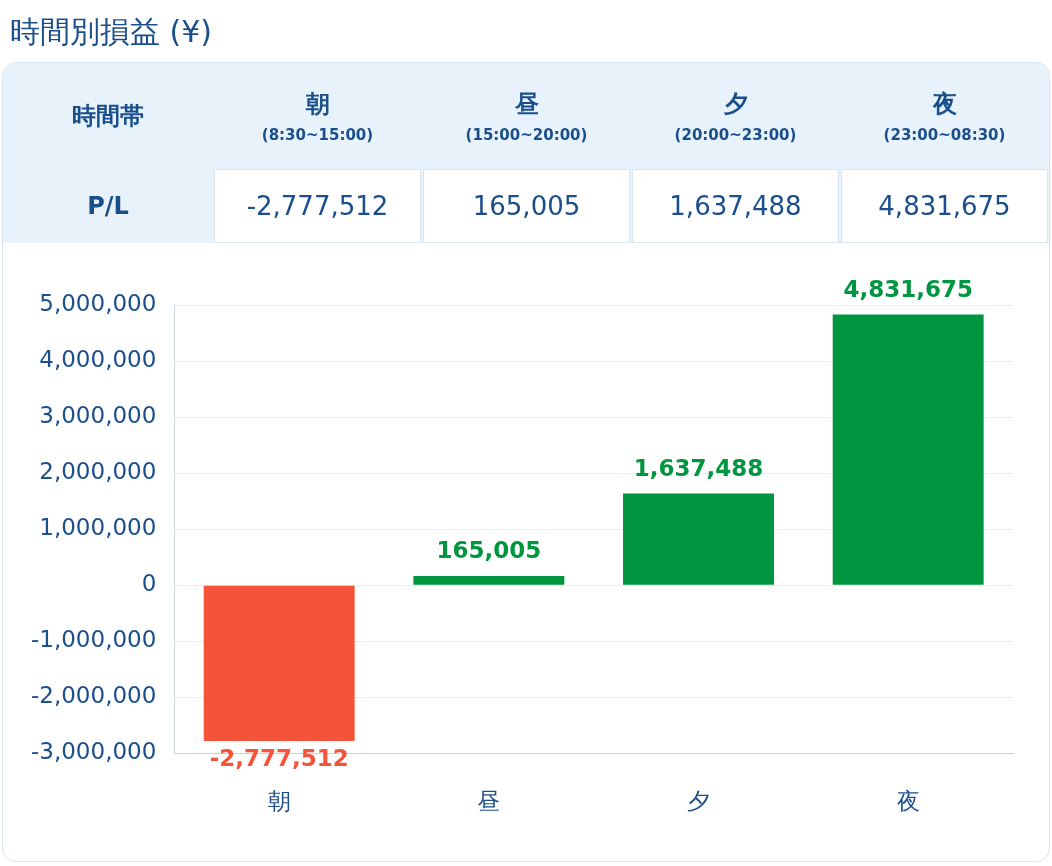 The image size is (1052, 866). I want to click on chart-title: 時間別損益 (¥), so click(111, 32).